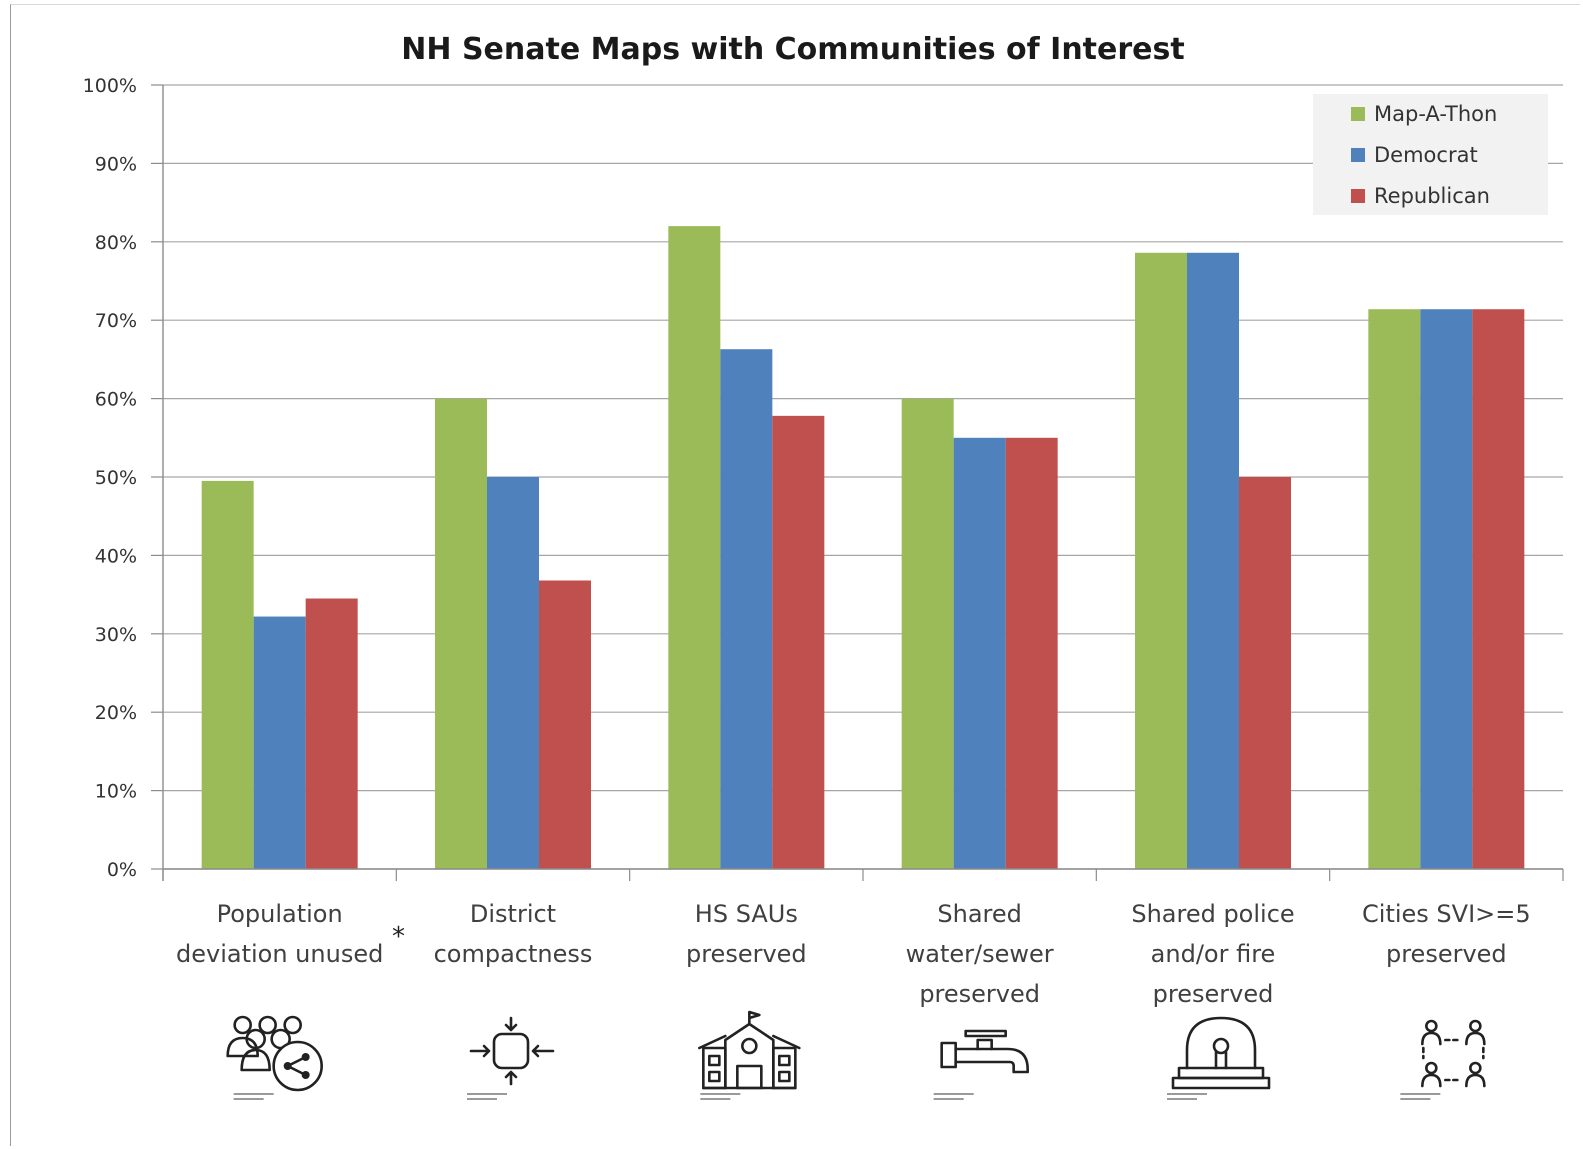  I want to click on water-faucet-icon, so click(981, 1064).